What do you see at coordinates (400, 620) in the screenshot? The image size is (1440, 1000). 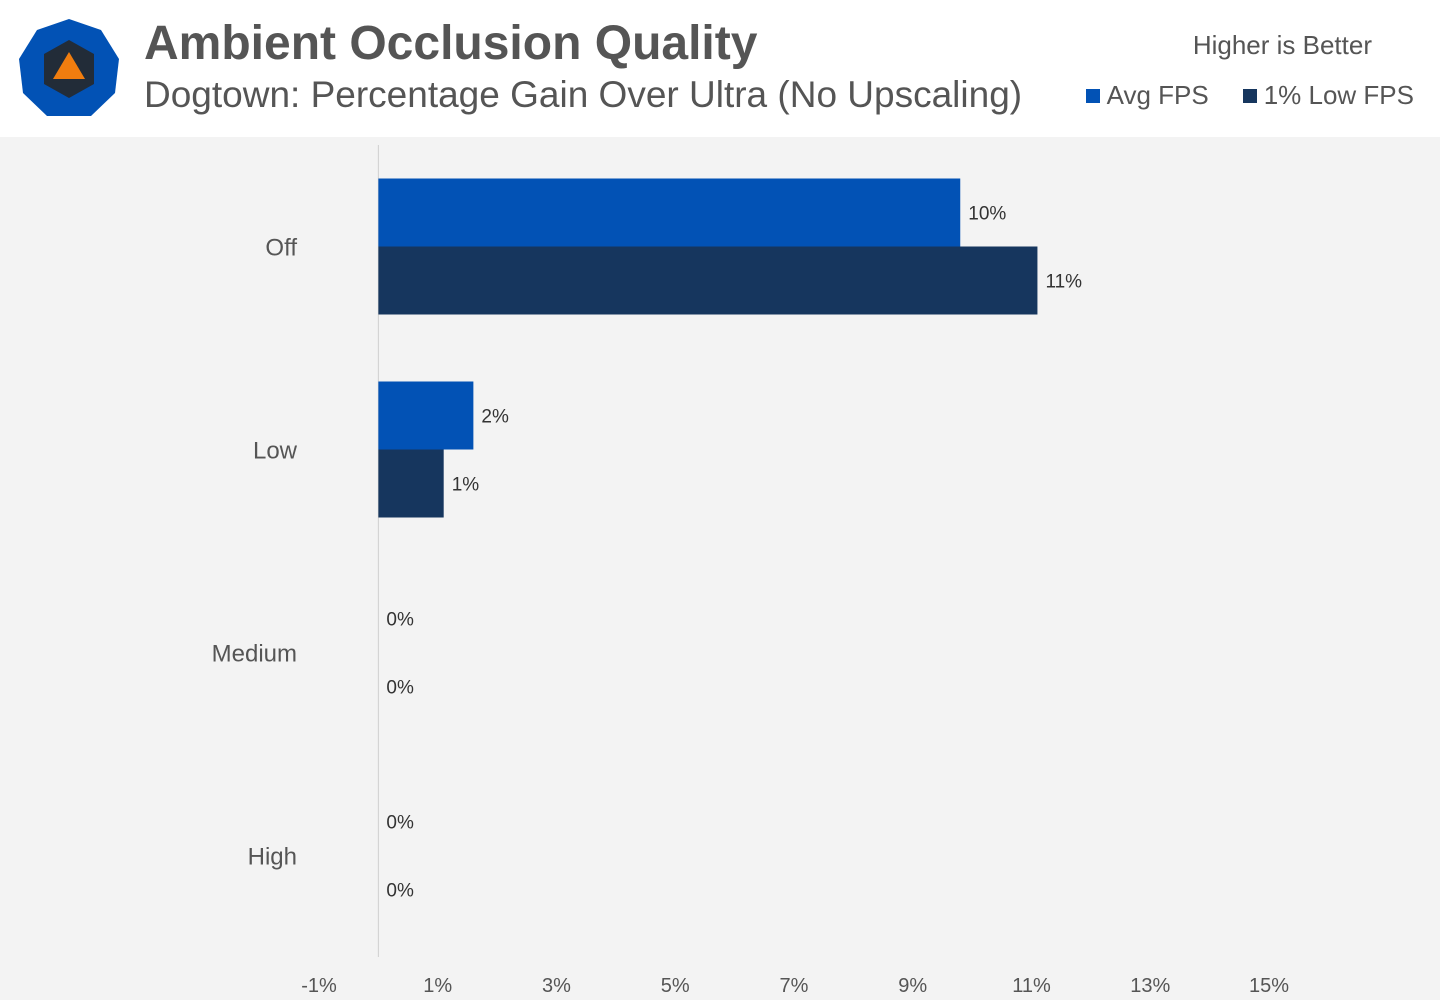 I see `value-label-medium-avg-fps: 0%` at bounding box center [400, 620].